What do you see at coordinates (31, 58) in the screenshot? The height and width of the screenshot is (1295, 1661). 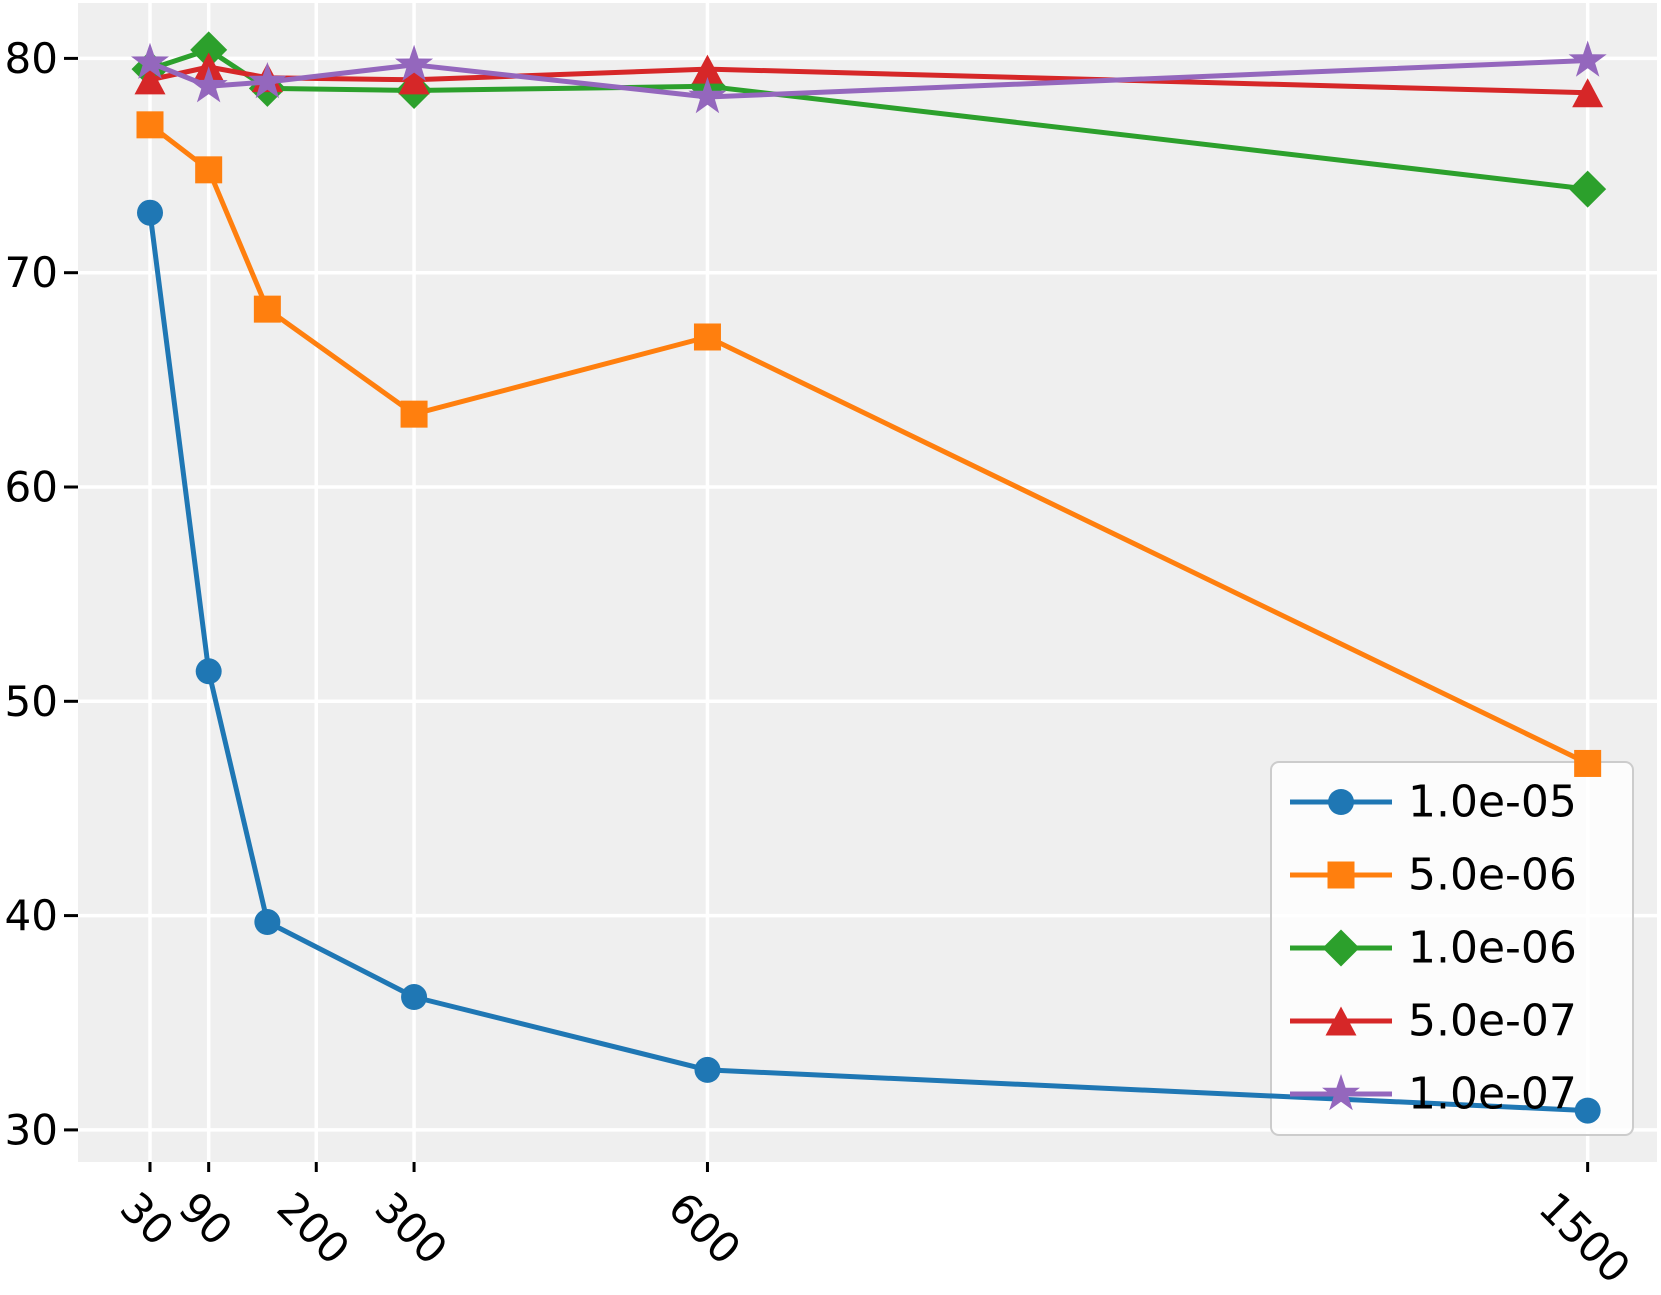 I see `y-tick-label: 80` at bounding box center [31, 58].